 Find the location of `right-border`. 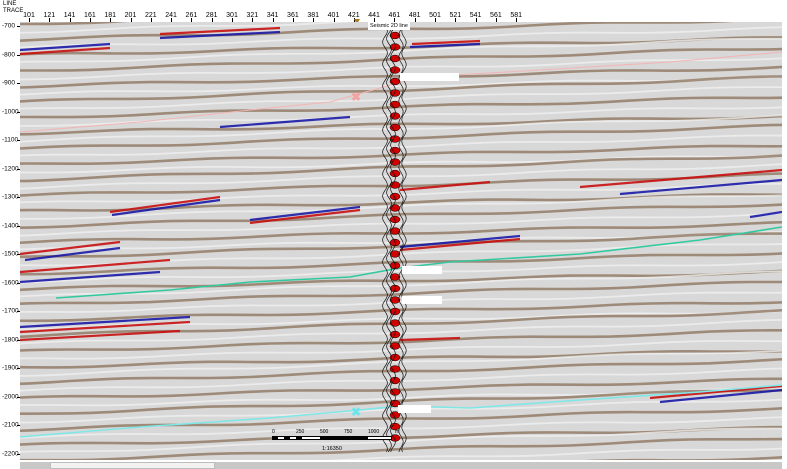

right-border is located at coordinates (784, 241).